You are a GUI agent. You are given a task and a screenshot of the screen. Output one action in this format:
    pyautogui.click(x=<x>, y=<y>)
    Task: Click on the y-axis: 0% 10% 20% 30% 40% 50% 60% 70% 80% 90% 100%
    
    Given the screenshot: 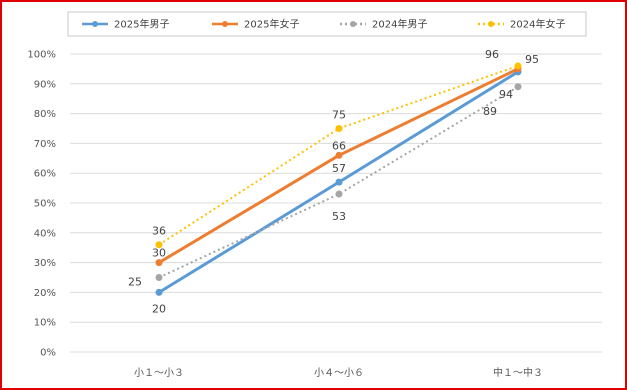 What is the action you would take?
    pyautogui.click(x=41, y=204)
    